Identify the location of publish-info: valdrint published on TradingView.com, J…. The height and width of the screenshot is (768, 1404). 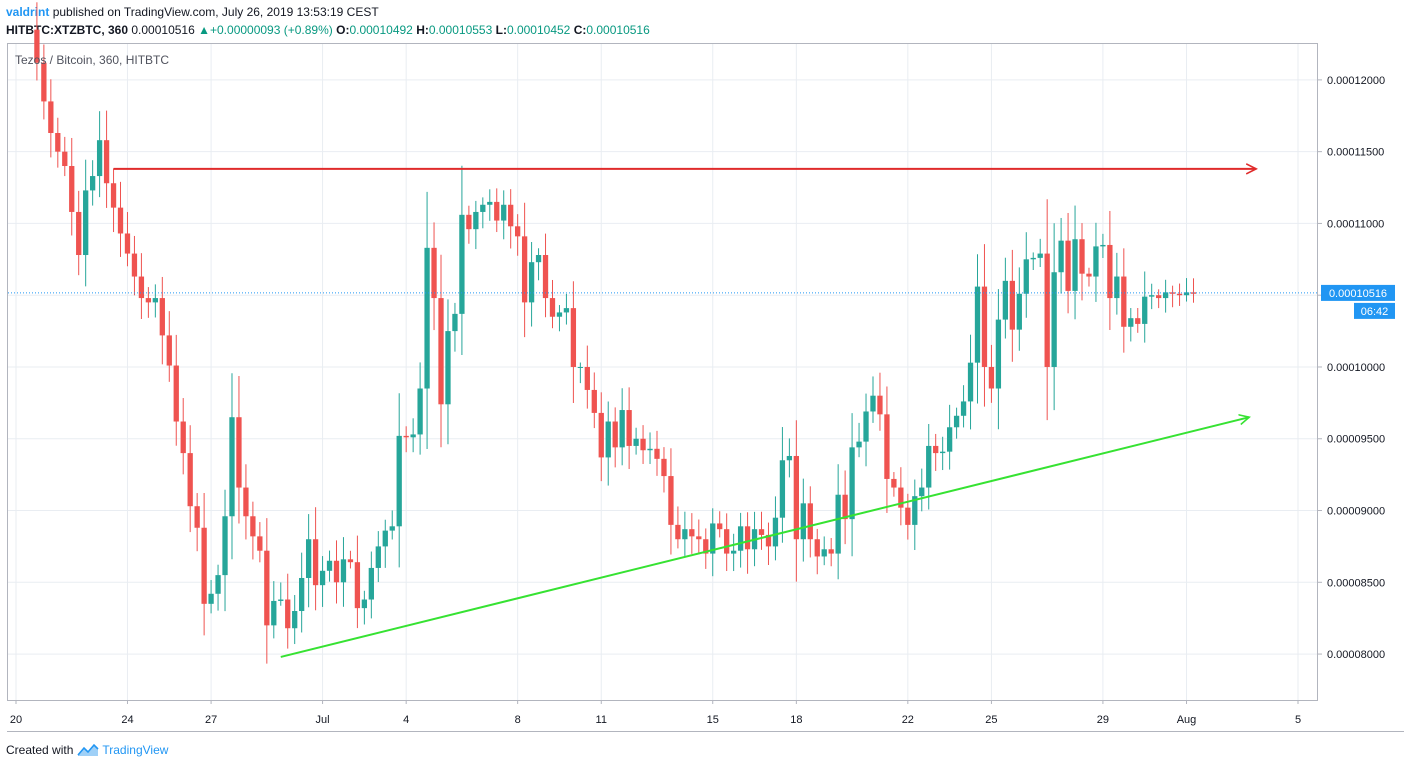
(328, 12).